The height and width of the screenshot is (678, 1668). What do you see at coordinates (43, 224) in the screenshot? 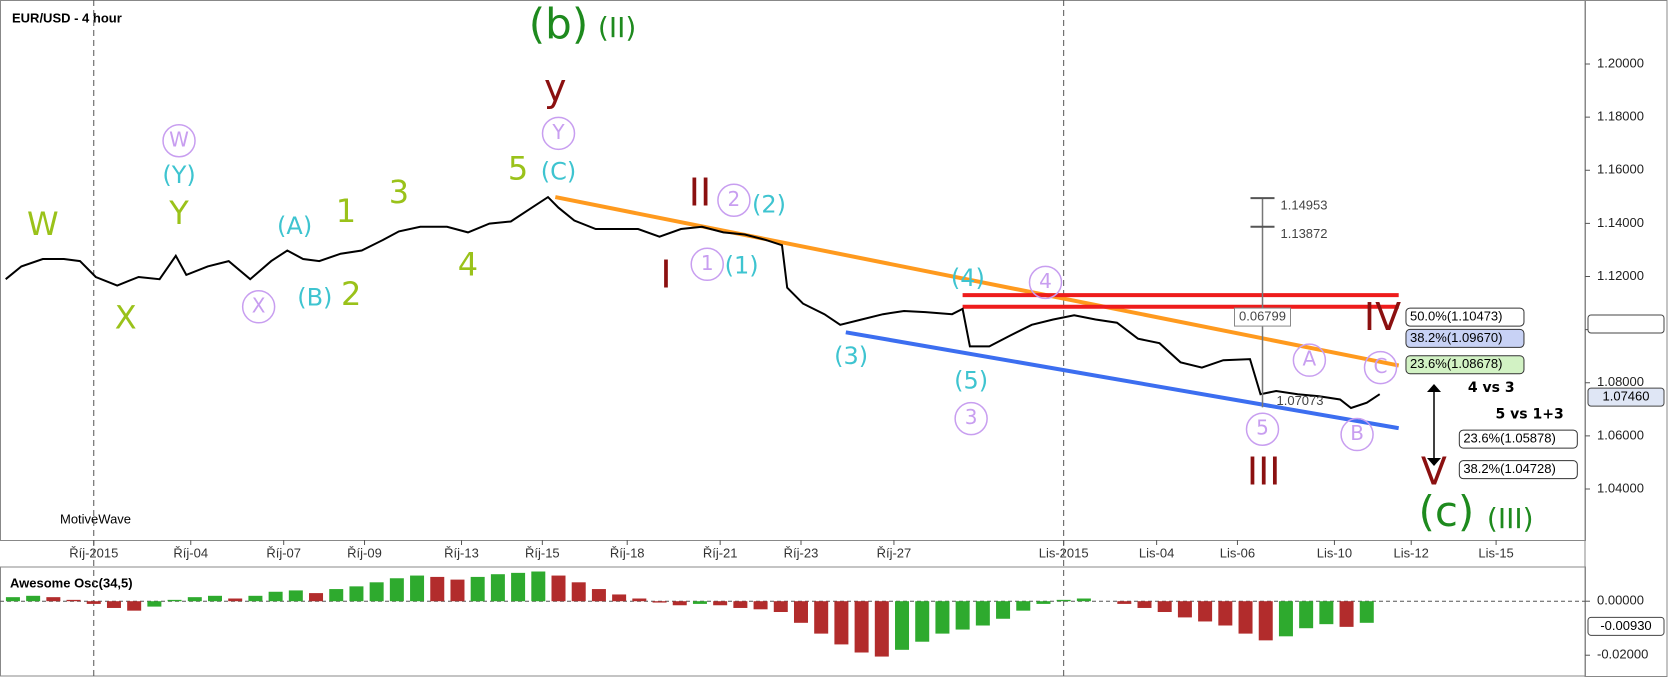
I see `wave-label: W` at bounding box center [43, 224].